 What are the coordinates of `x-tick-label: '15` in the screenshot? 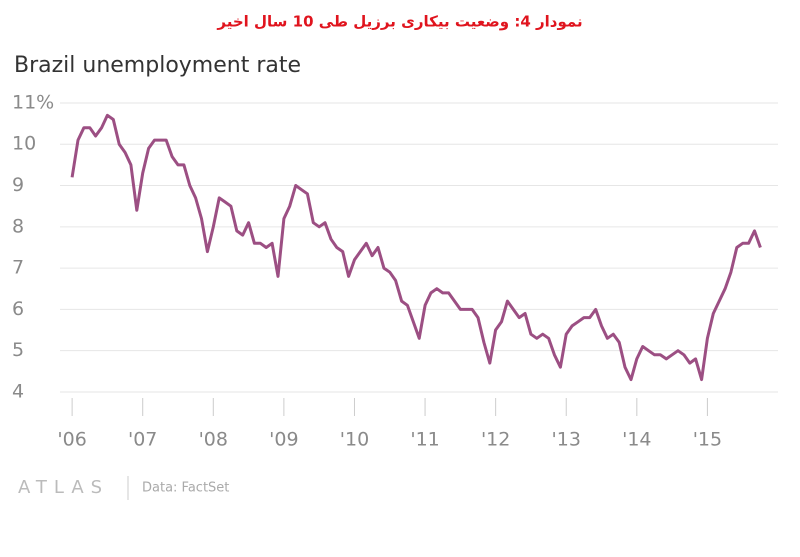 It's located at (707, 440).